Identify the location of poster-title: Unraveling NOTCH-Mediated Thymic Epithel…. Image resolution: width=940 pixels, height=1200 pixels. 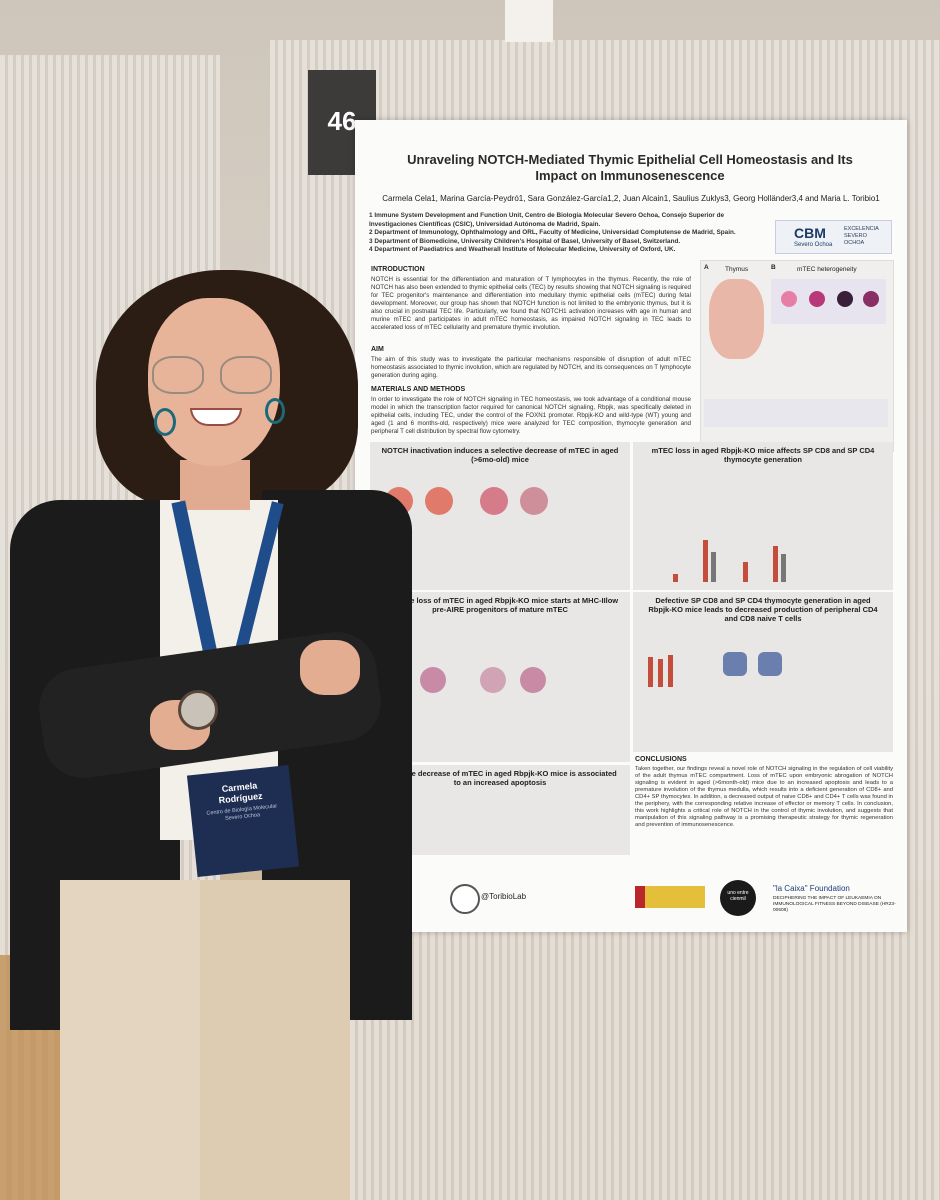
(630, 167).